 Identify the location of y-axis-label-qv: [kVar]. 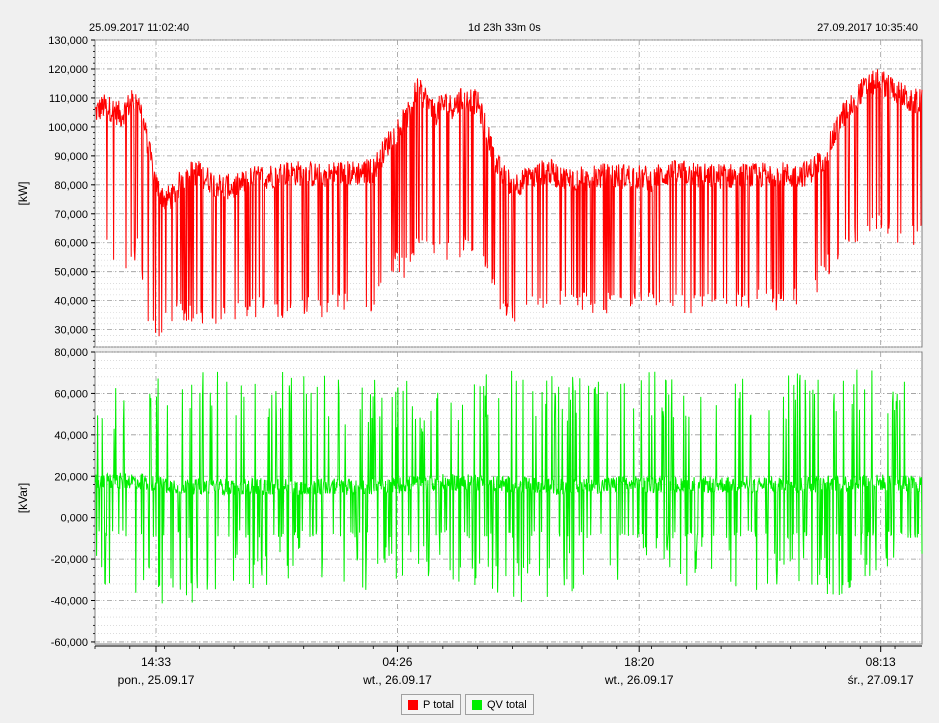
(23, 498).